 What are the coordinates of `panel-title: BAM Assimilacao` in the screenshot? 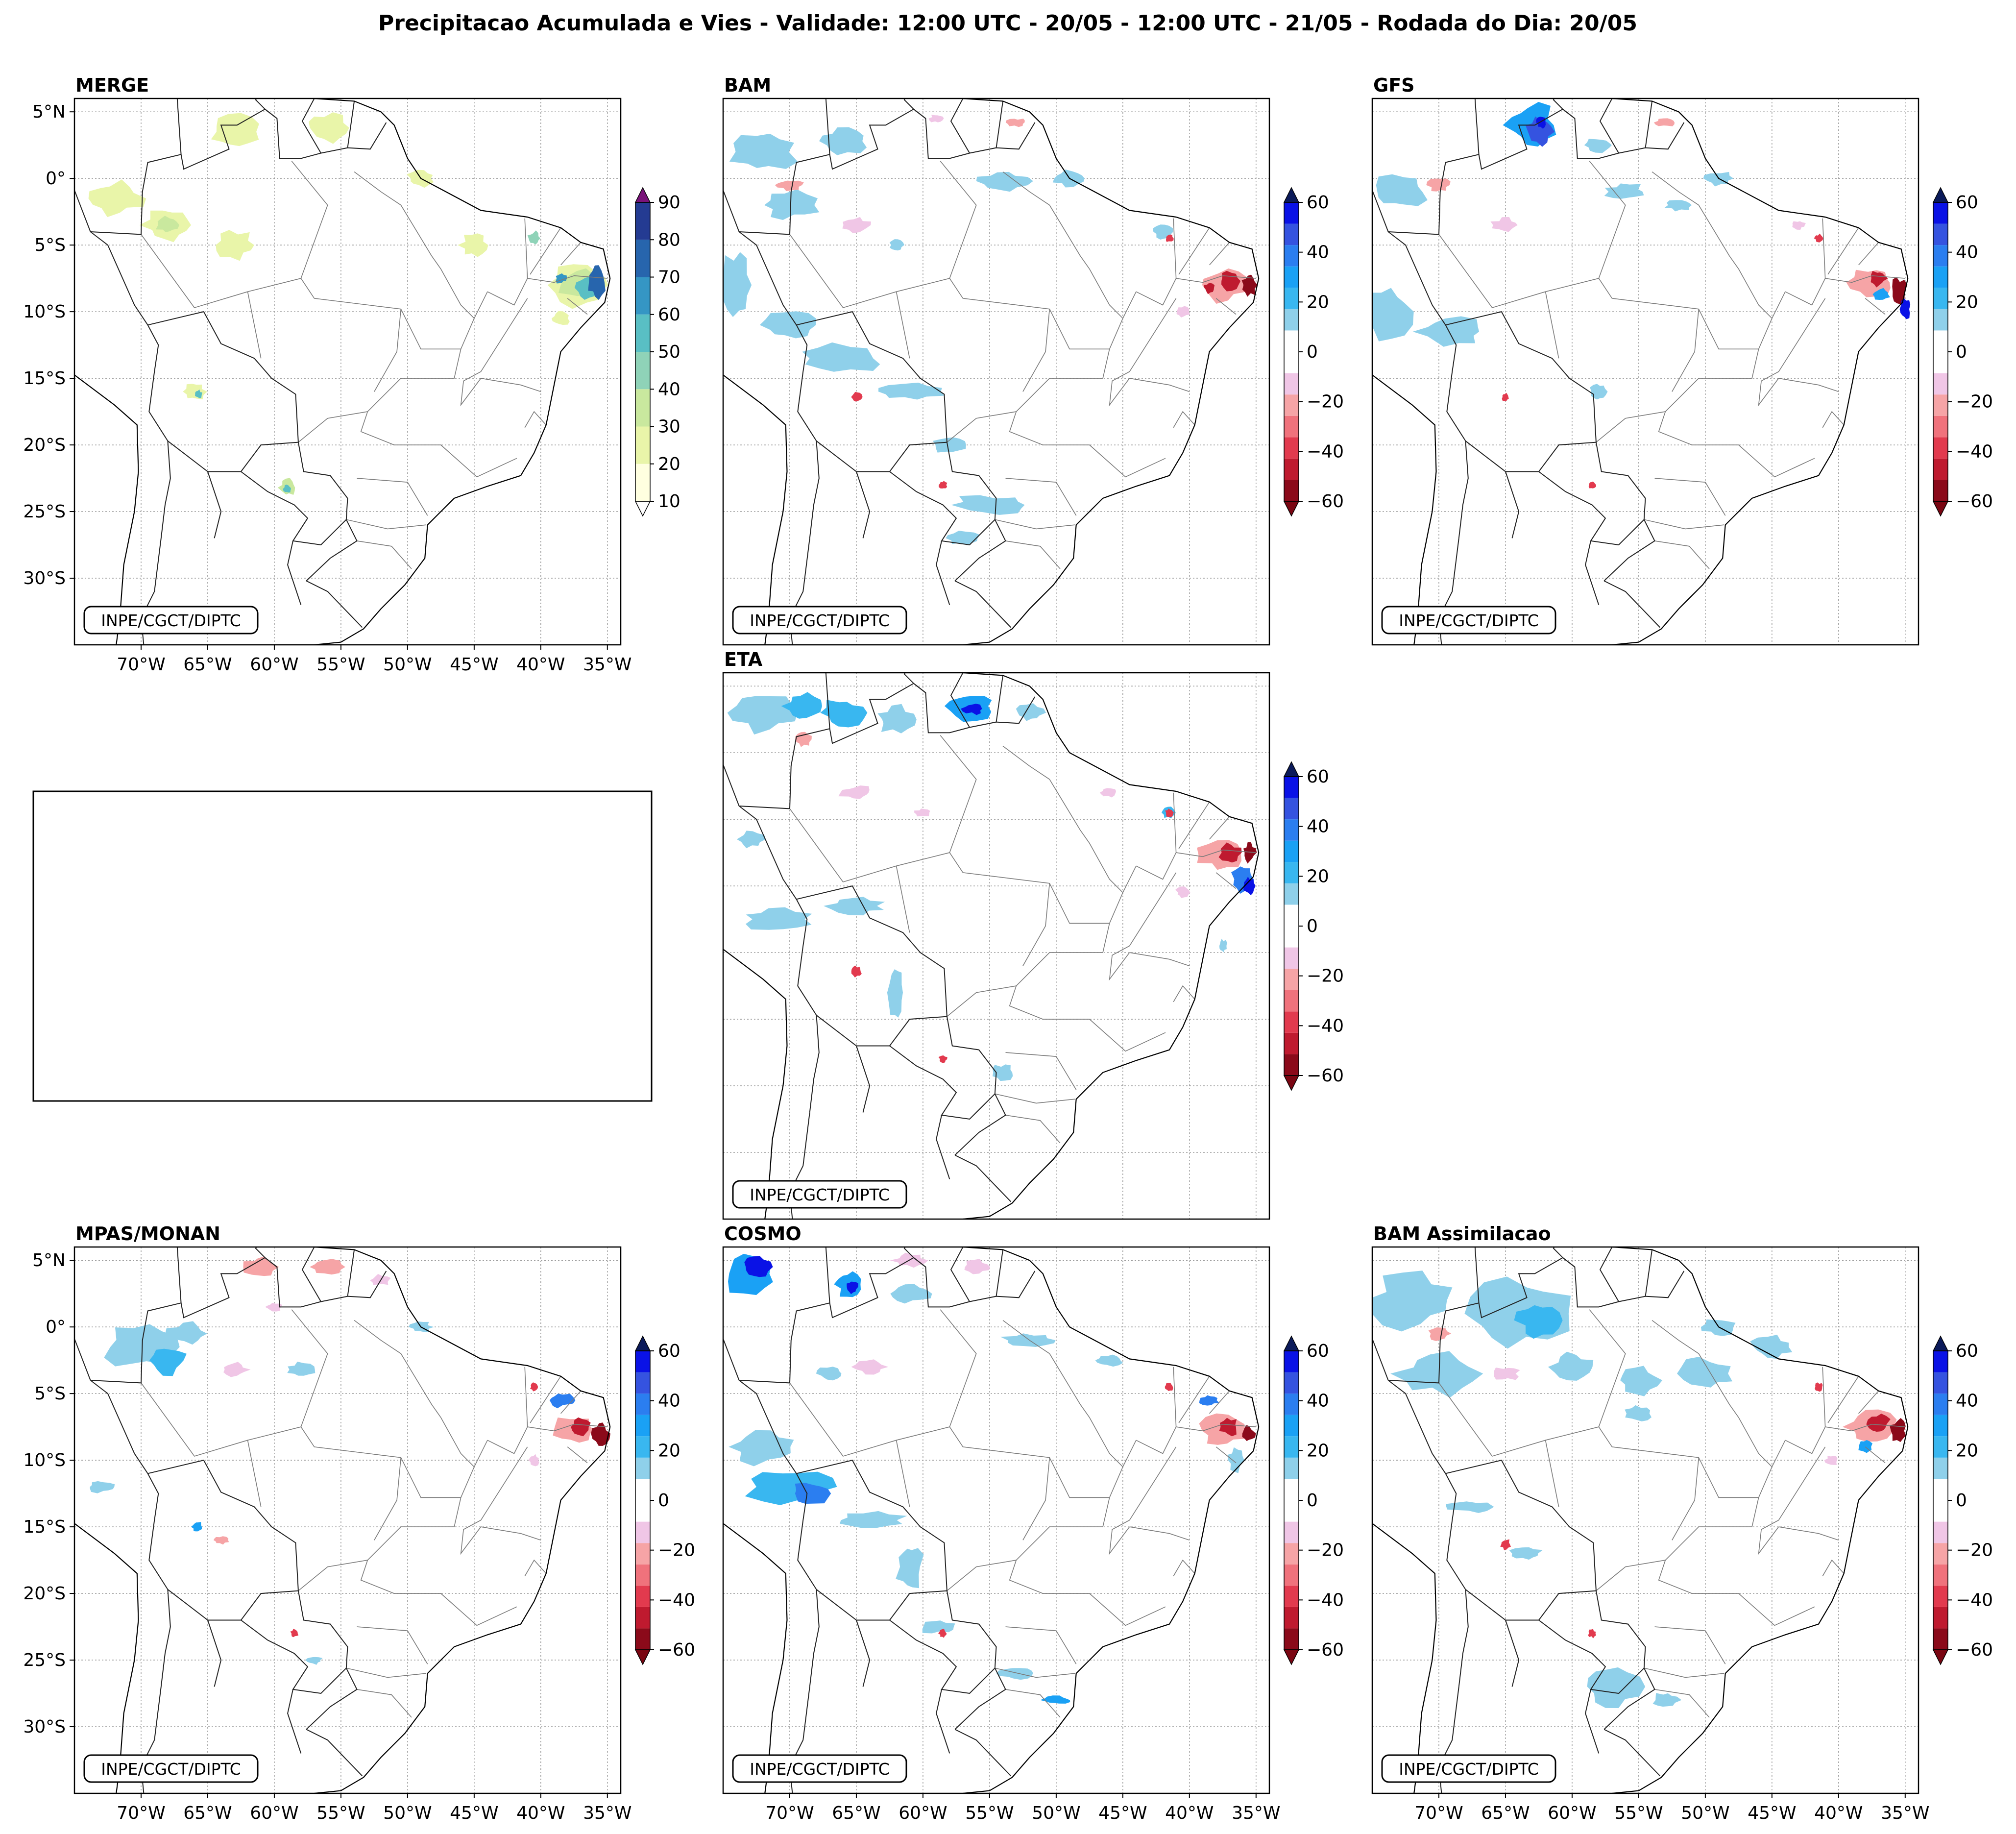 It's located at (1462, 1234).